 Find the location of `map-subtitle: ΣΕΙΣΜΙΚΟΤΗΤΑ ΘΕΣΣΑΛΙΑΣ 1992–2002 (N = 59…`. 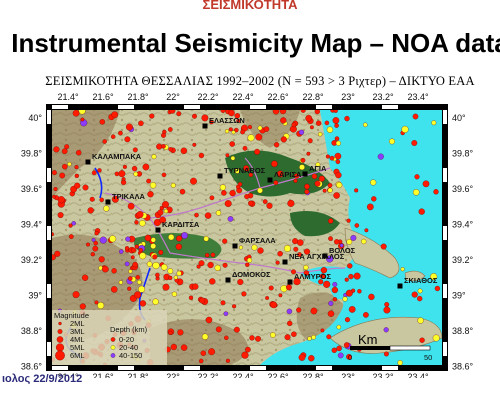

map-subtitle: ΣΕΙΣΜΙΚΟΤΗΤΑ ΘΕΣΣΑΛΙΑΣ 1992–2002 (N = 59… is located at coordinates (260, 81).